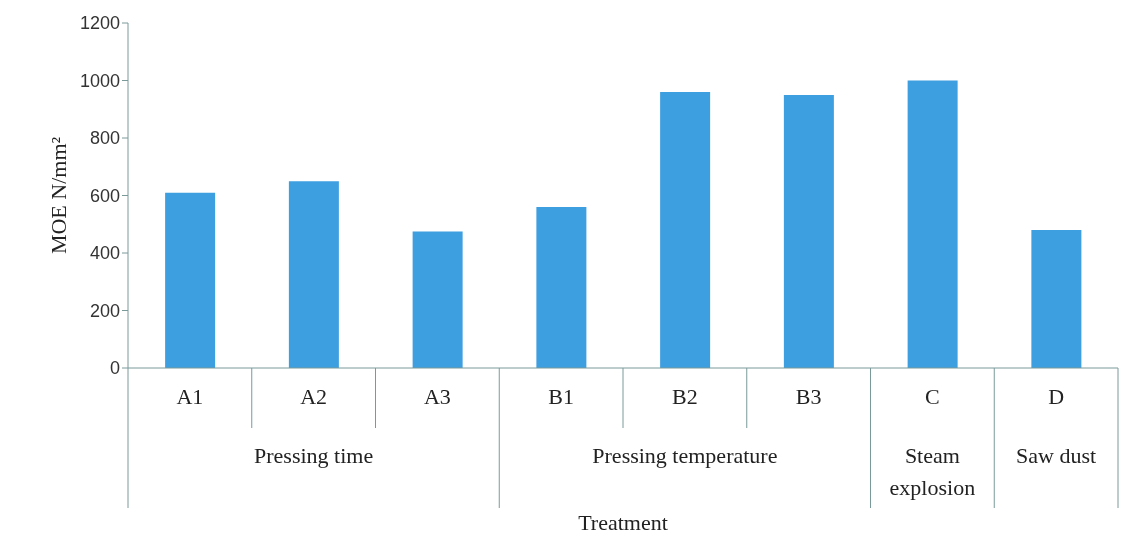 This screenshot has width=1138, height=549. What do you see at coordinates (808, 396) in the screenshot?
I see `x-tick-label: B3` at bounding box center [808, 396].